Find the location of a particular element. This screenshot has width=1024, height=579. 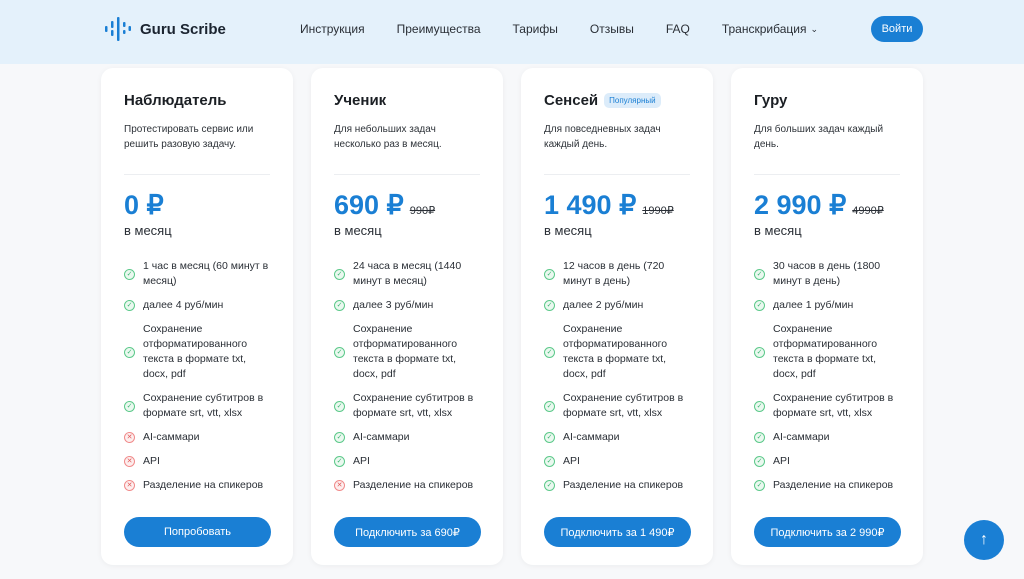

plan-description: Для повседневных задач каждый день. is located at coordinates (602, 137).